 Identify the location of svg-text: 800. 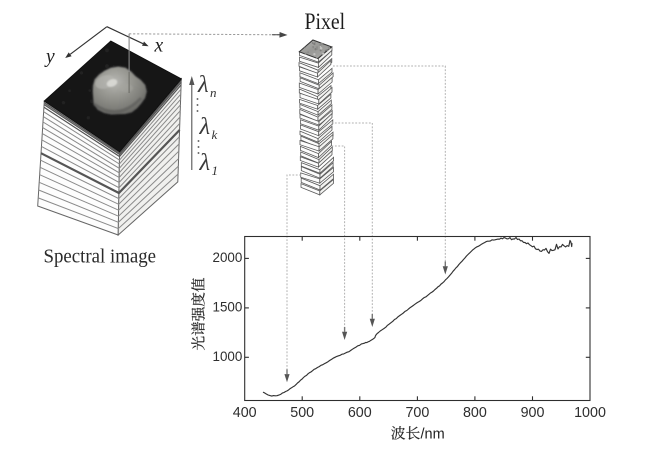
(475, 413).